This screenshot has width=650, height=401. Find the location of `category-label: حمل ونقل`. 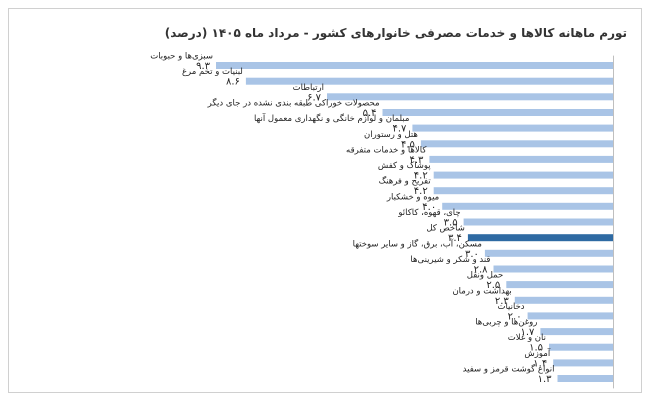

category-label: حمل ونقل is located at coordinates (485, 276).